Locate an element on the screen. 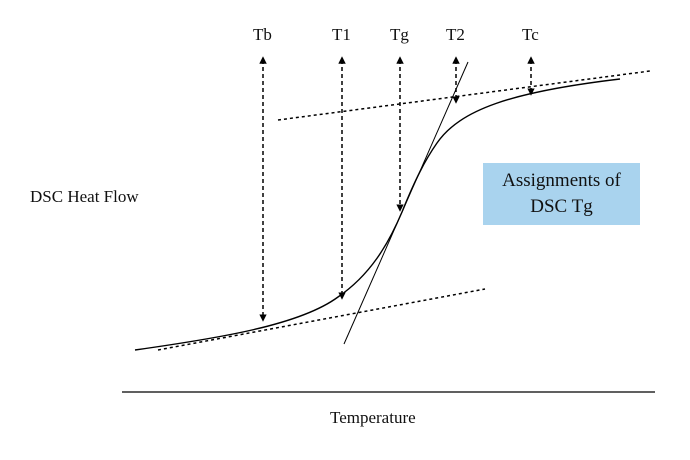 Image resolution: width=690 pixels, height=460 pixels. y-axis-label: DSC Heat Flow is located at coordinates (84, 196).